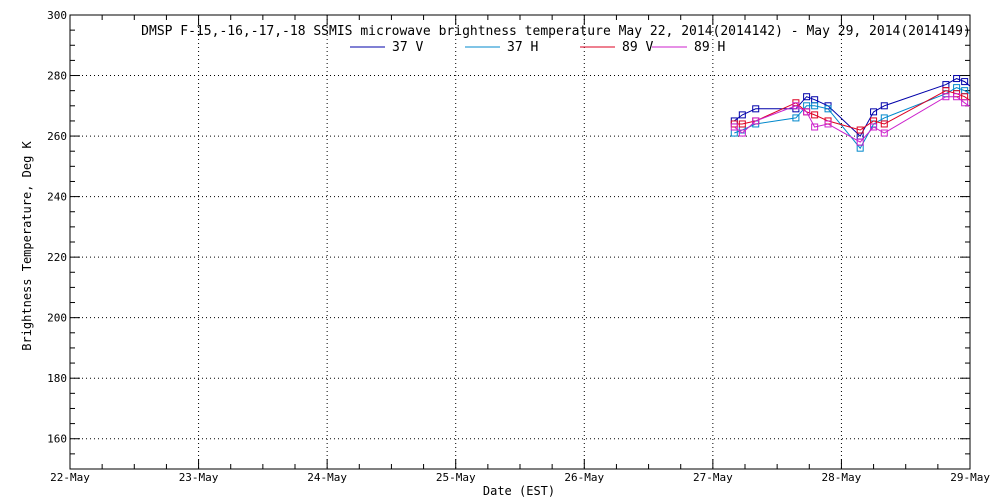 This screenshot has width=1000, height=500. What do you see at coordinates (27, 245) in the screenshot?
I see `y-axis-label: Brightness Temperature, Deg K` at bounding box center [27, 245].